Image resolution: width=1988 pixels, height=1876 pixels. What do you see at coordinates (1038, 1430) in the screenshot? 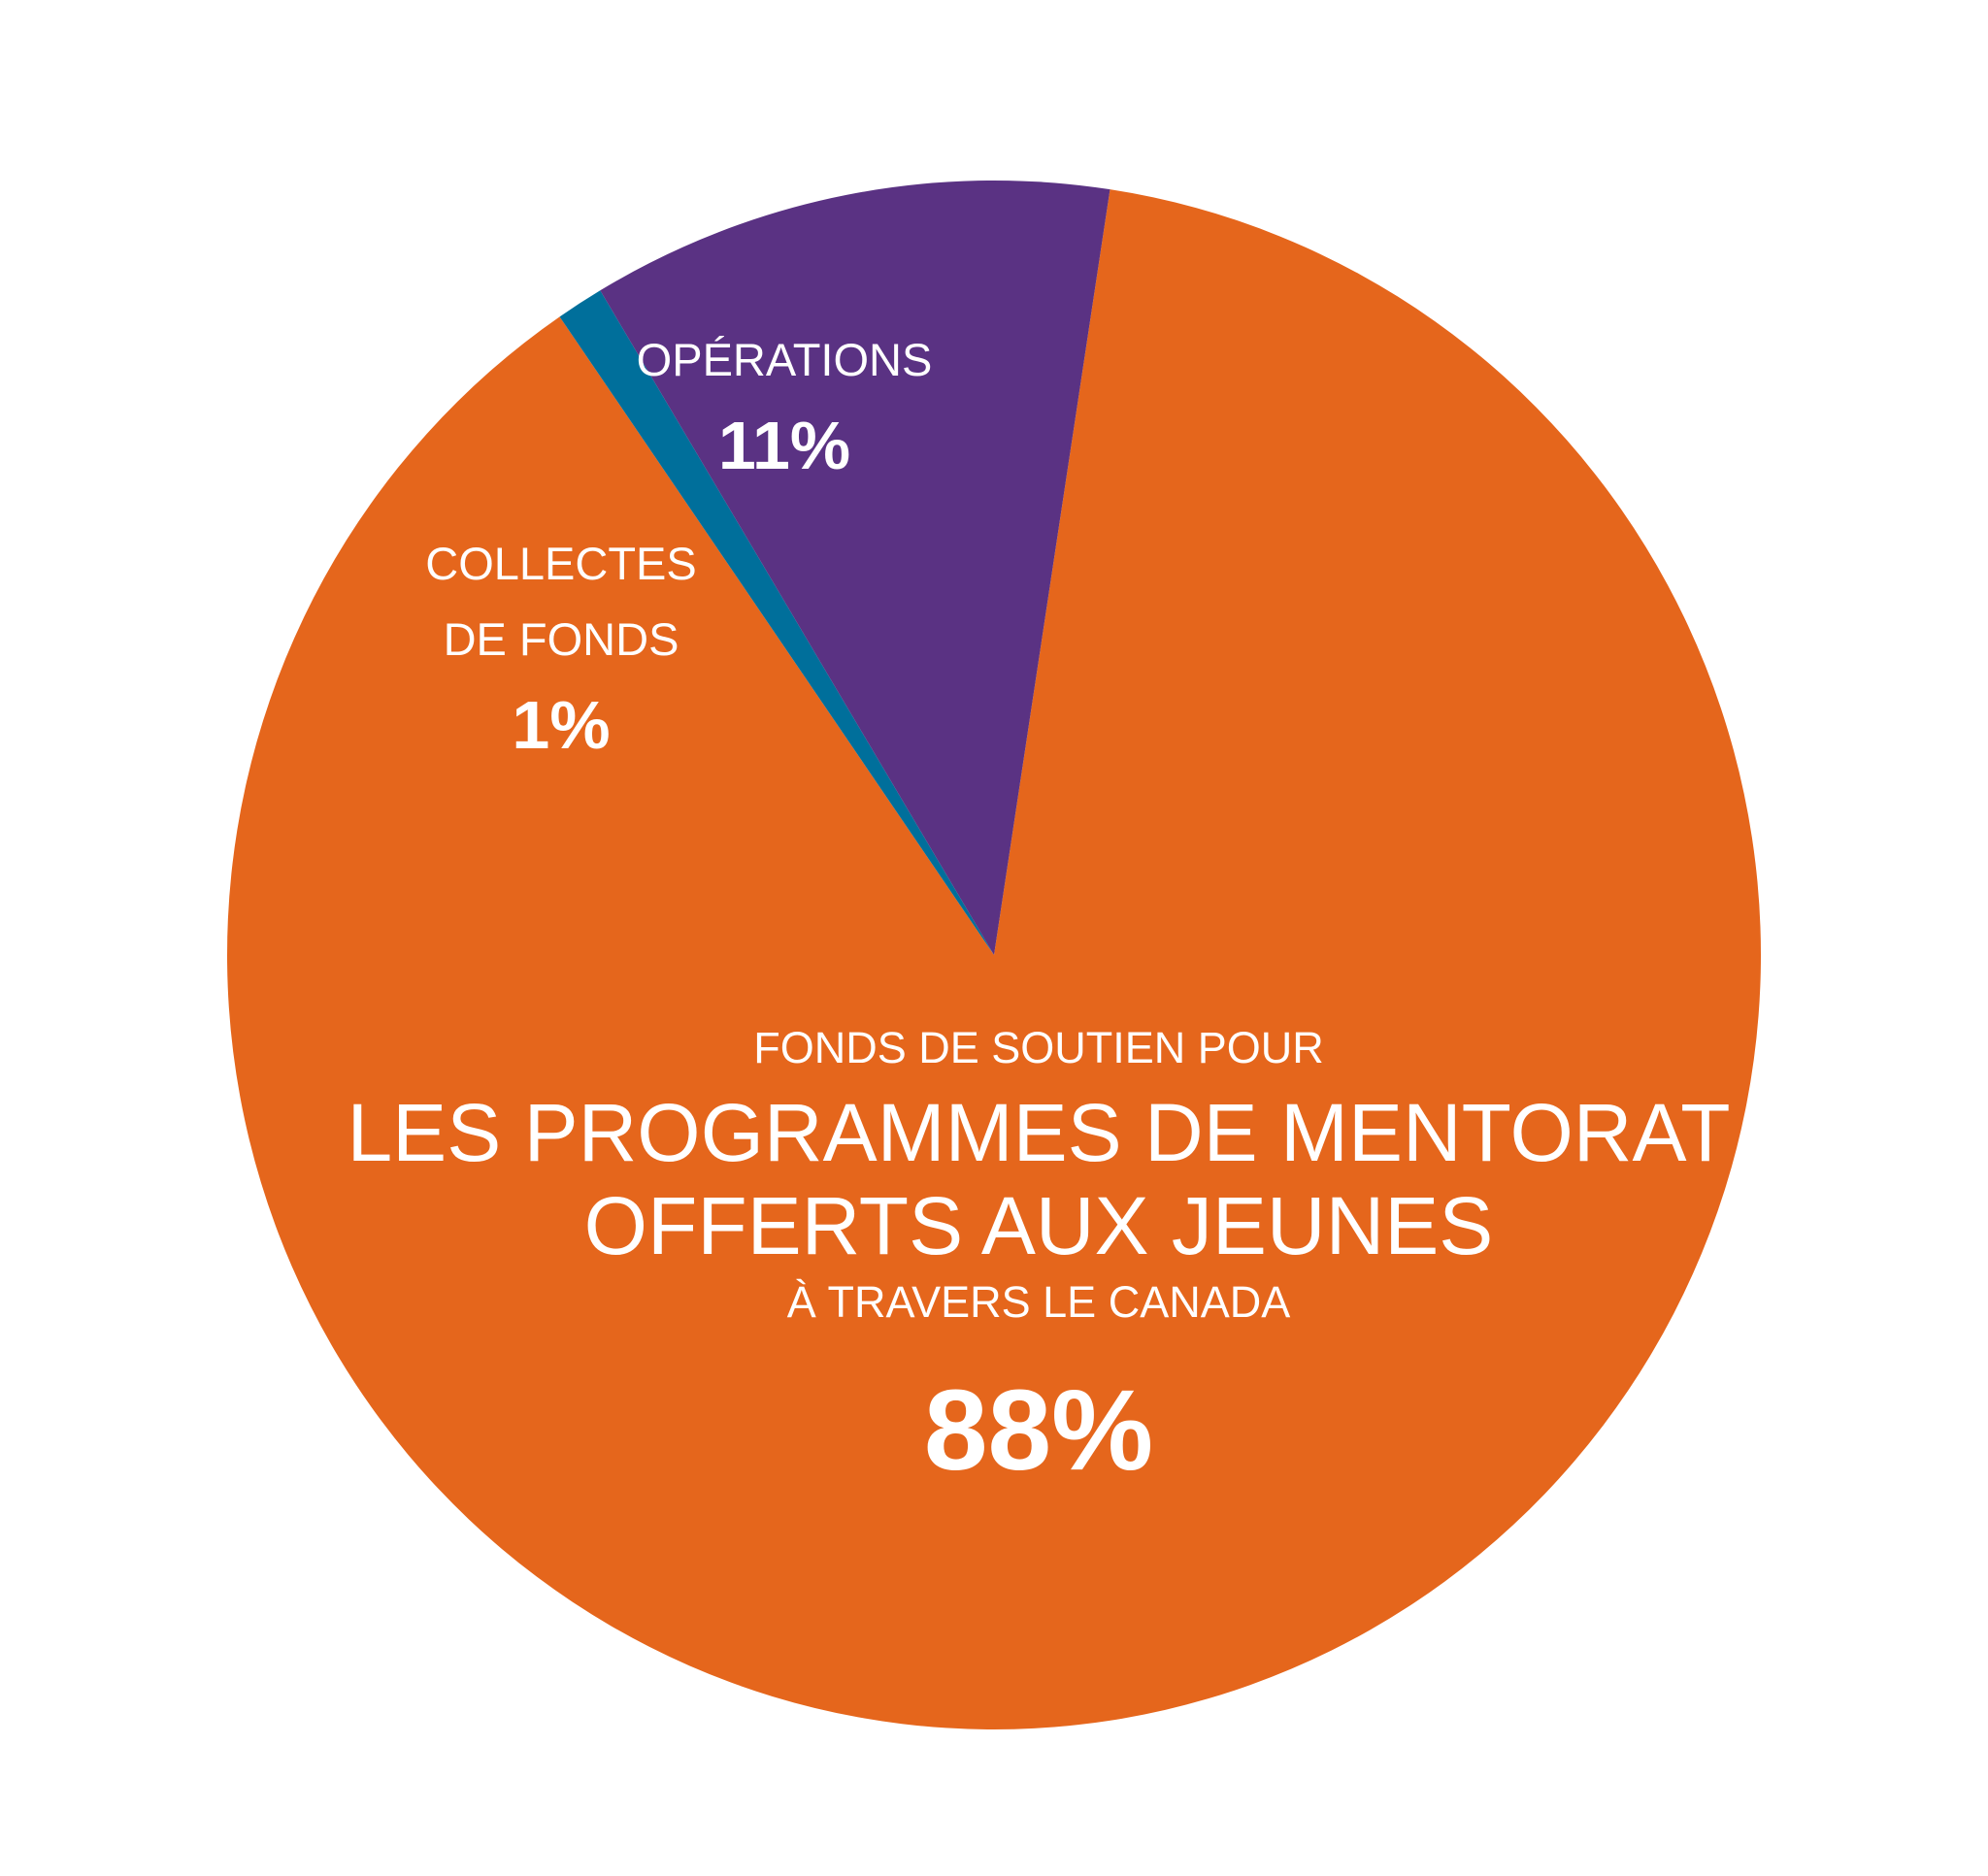
I see `programmes-percent: 88%` at bounding box center [1038, 1430].